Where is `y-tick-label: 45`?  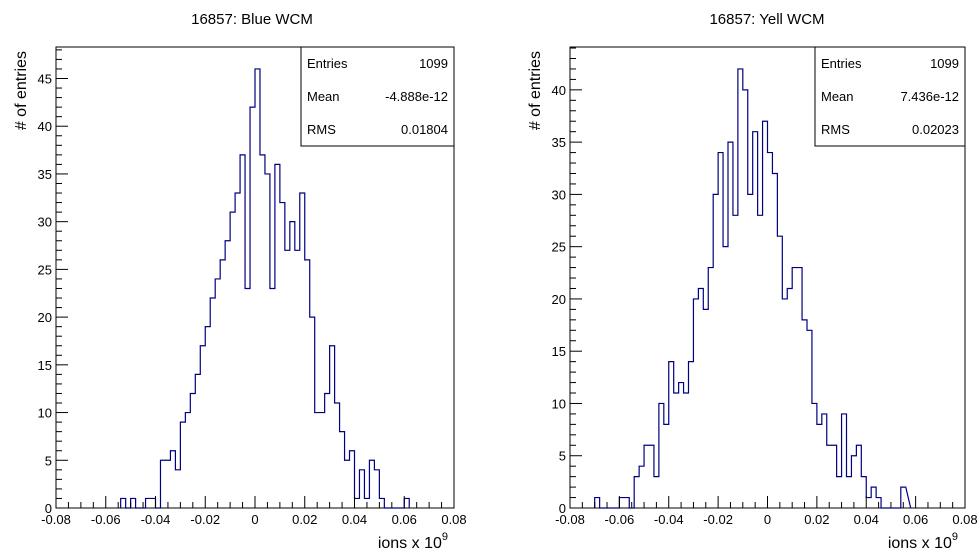
y-tick-label: 45 is located at coordinates (45, 78).